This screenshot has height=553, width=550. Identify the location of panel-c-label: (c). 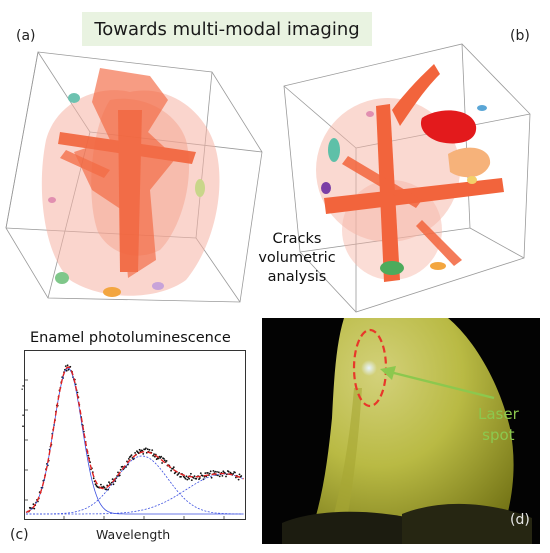
(19, 535).